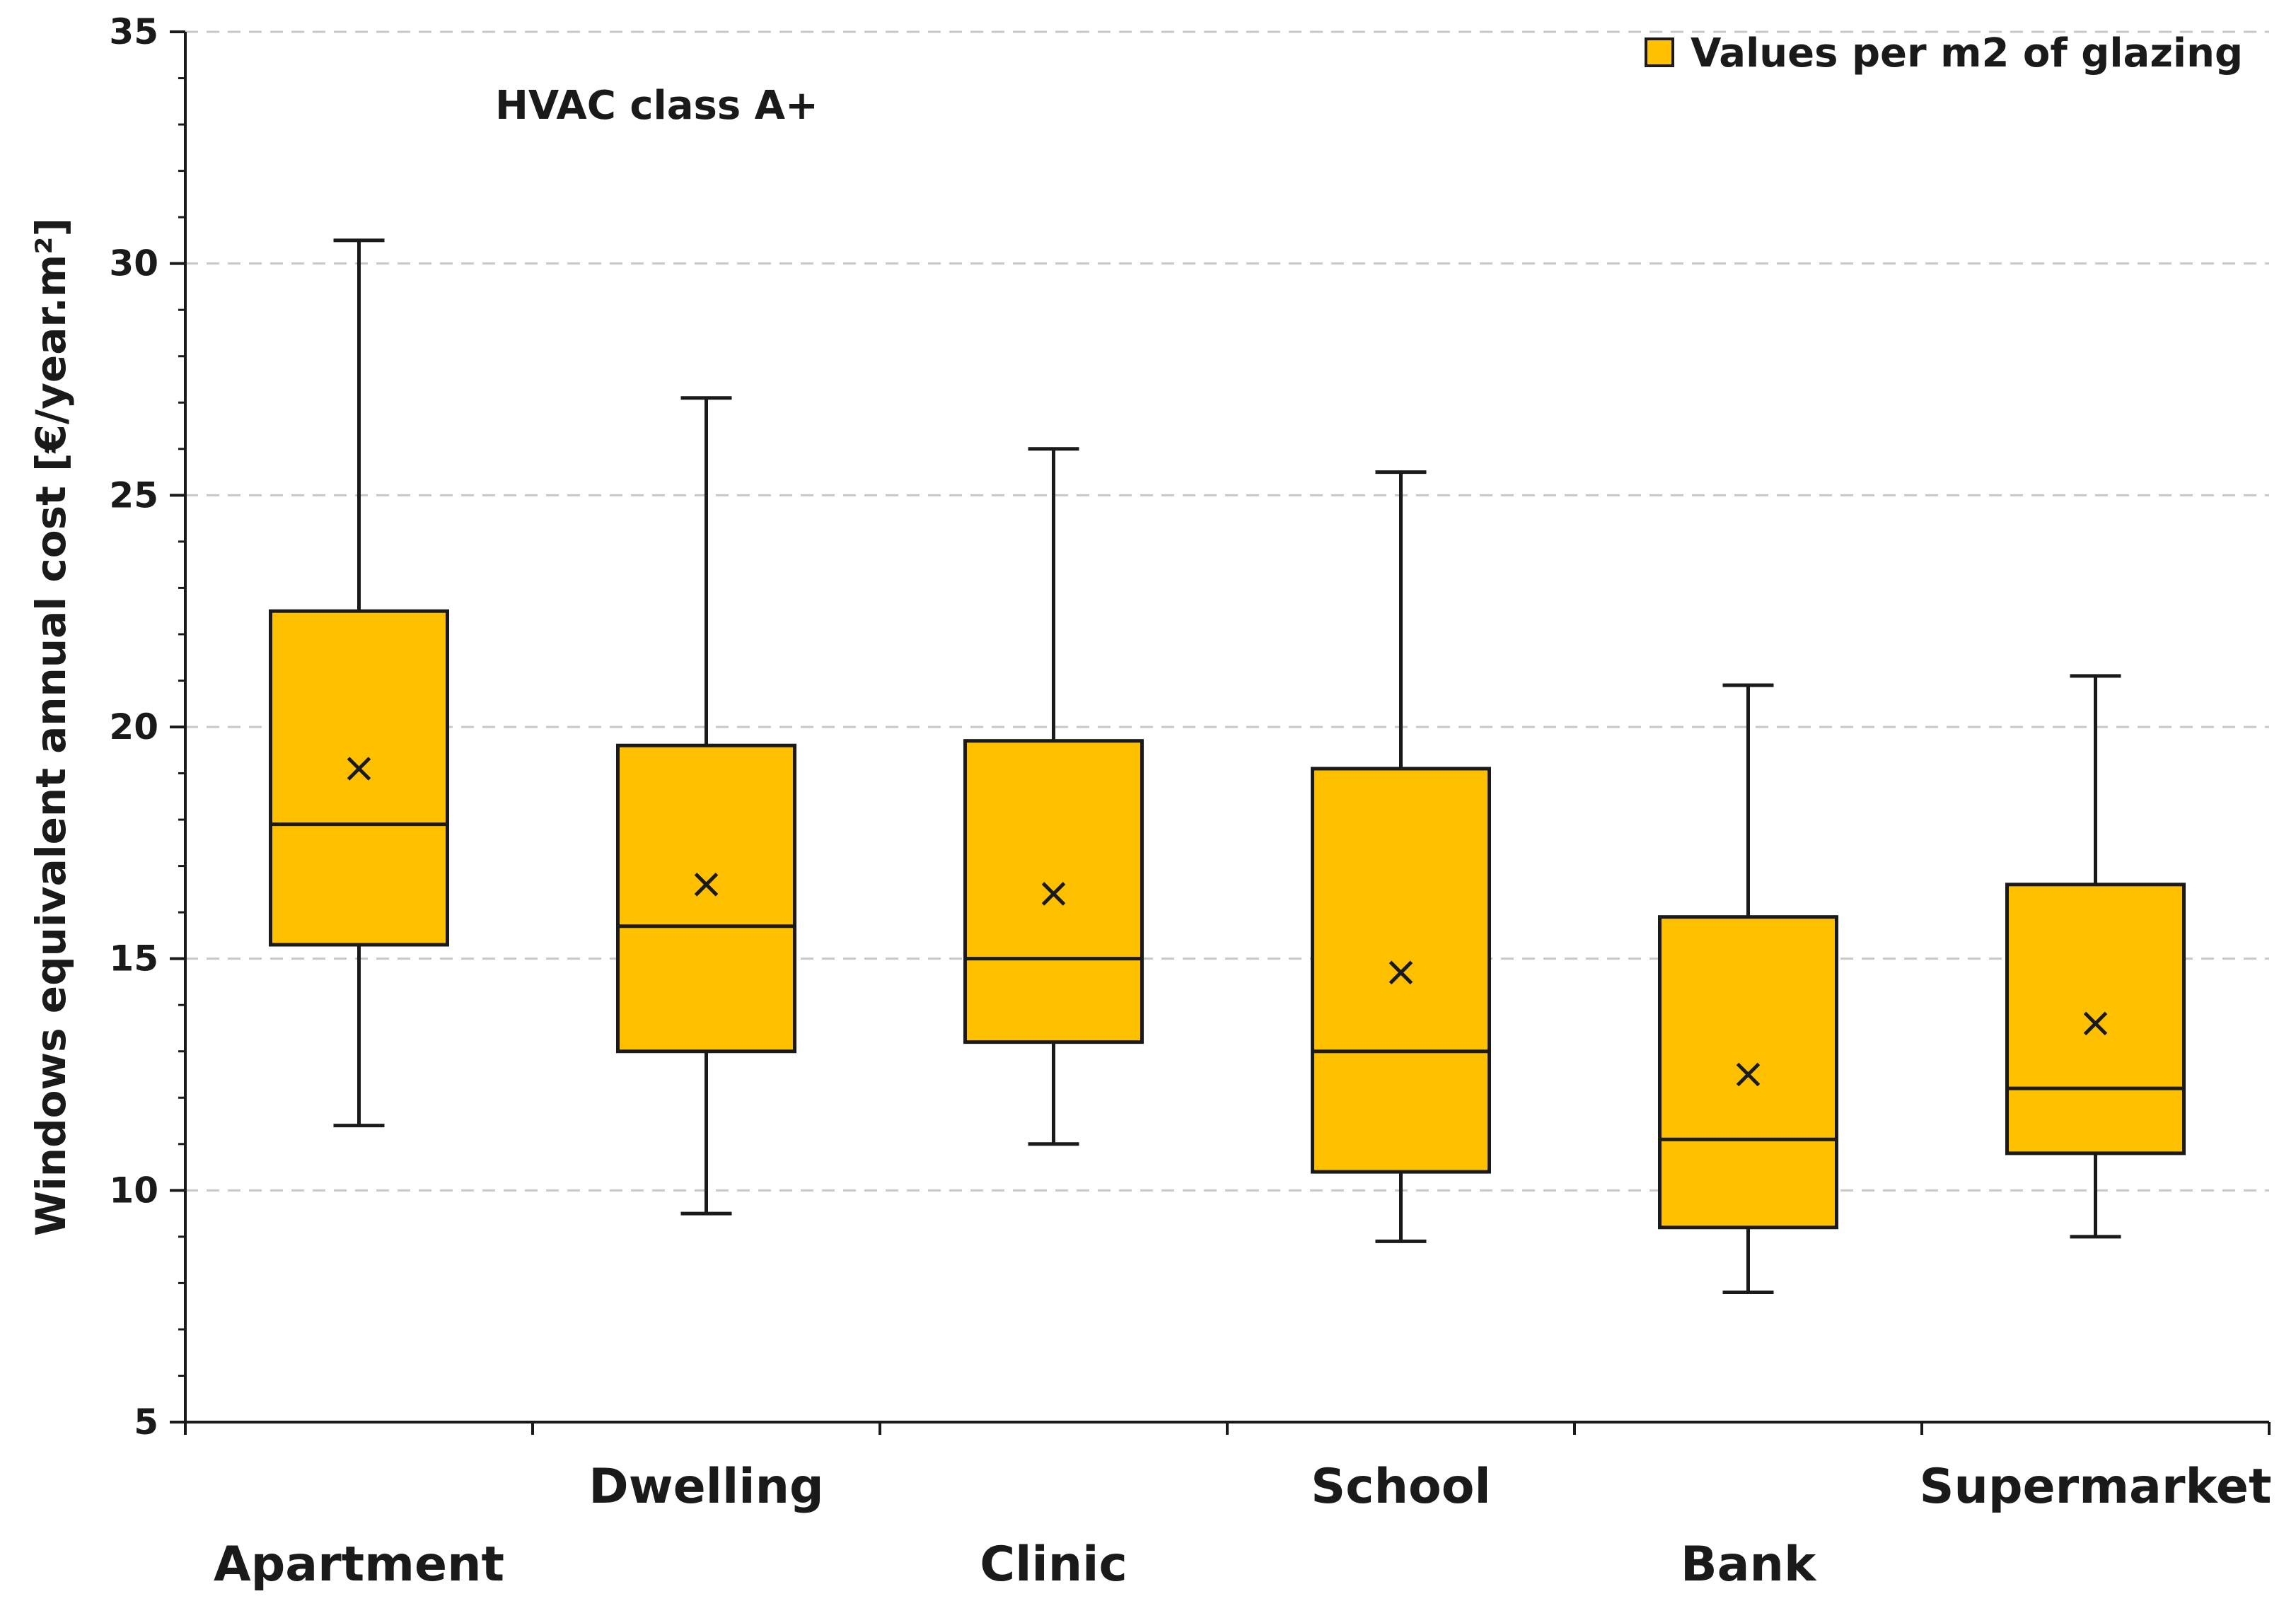 The width and height of the screenshot is (2296, 1601). I want to click on category-label-apartment: Apartment, so click(359, 1565).